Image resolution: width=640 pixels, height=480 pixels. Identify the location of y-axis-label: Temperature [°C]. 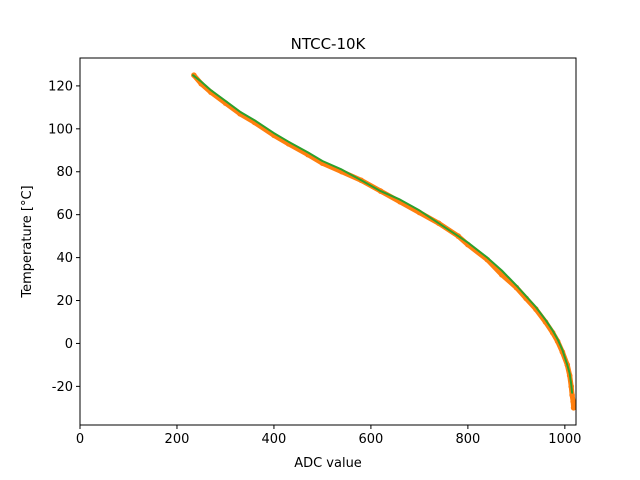
(27, 241).